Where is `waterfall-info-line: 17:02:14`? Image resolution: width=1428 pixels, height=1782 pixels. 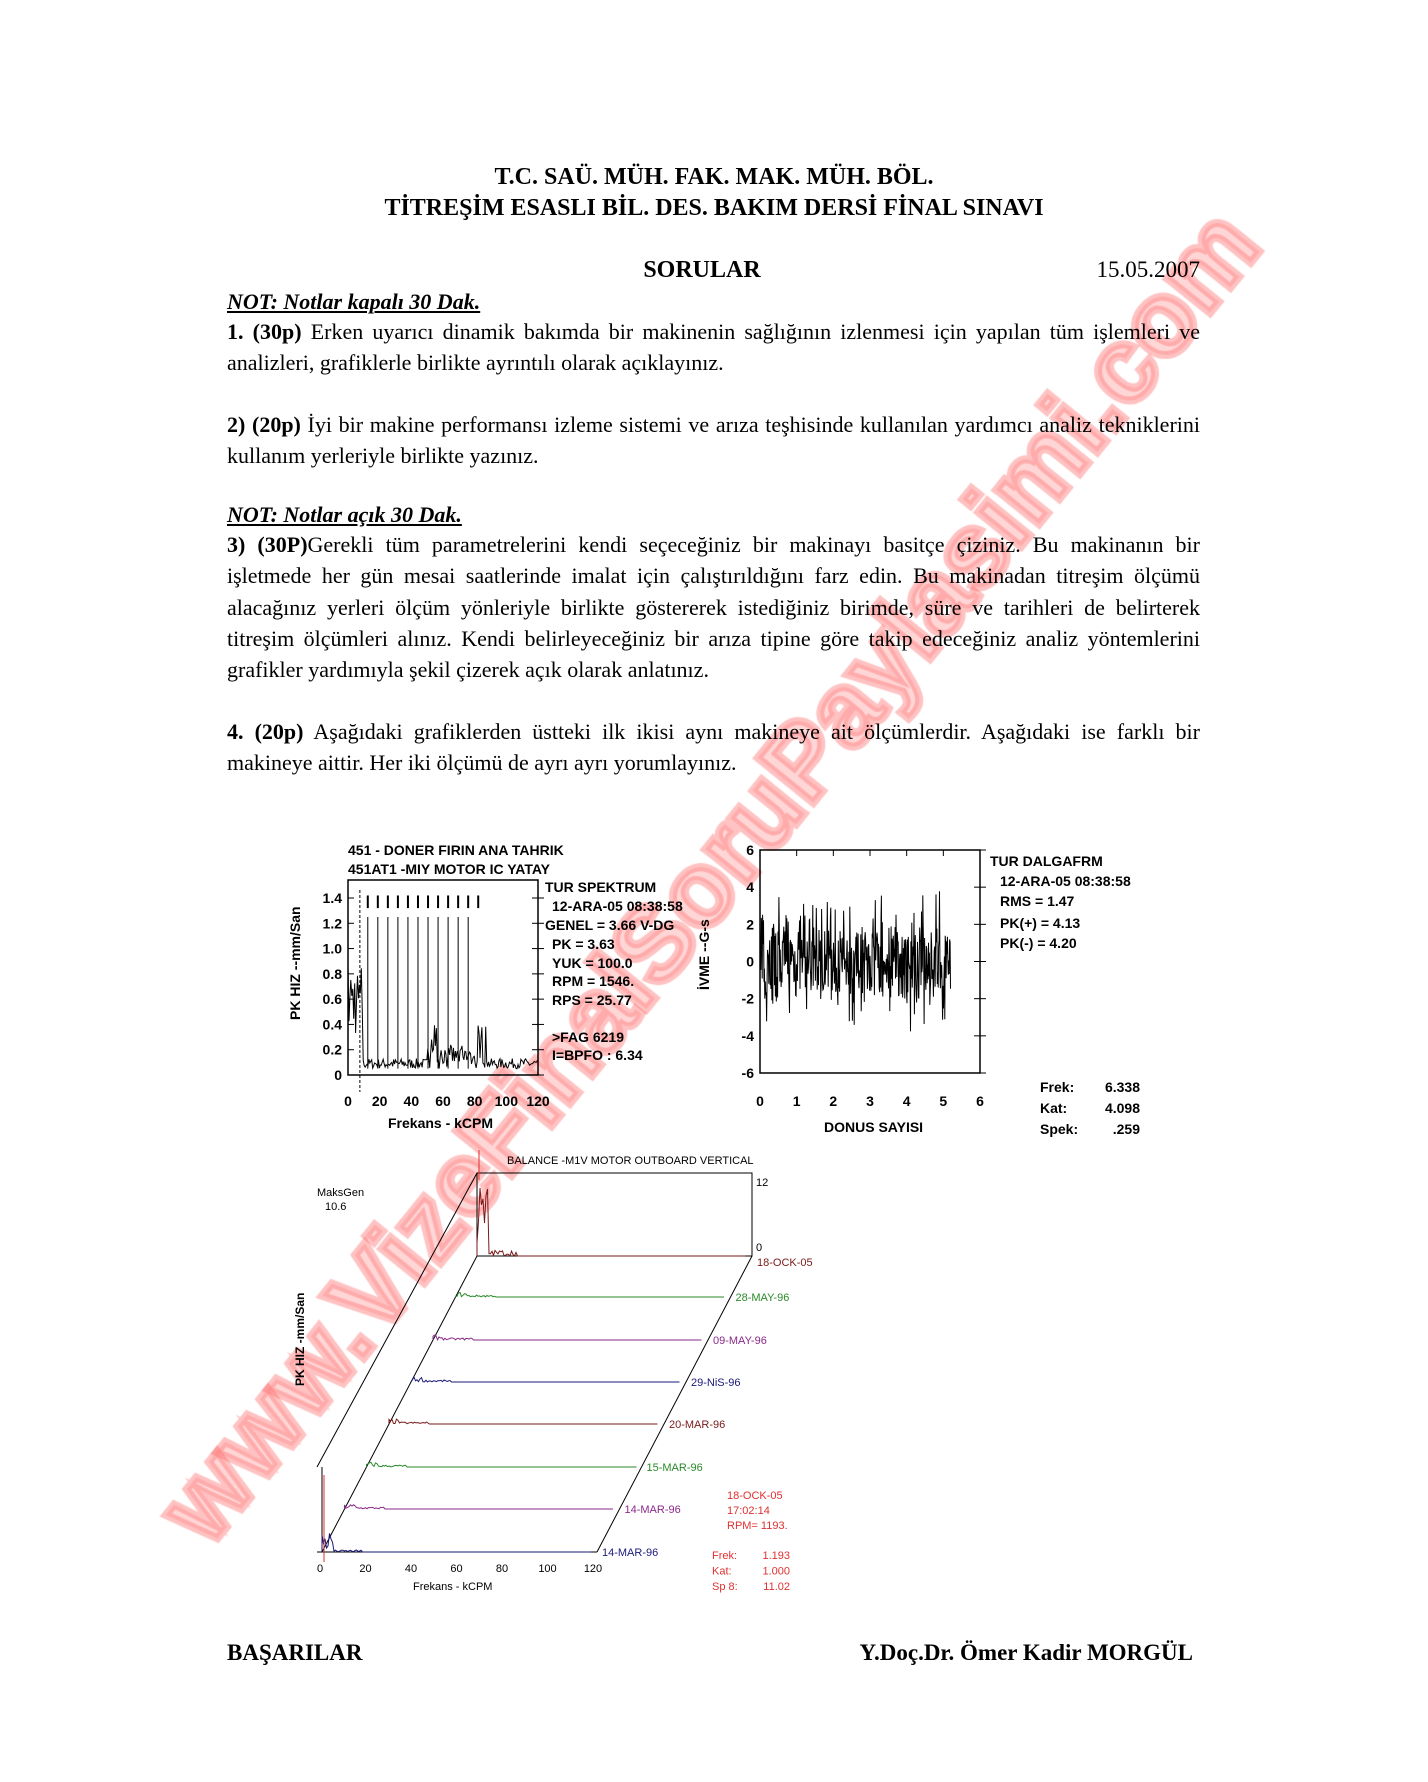 waterfall-info-line: 17:02:14 is located at coordinates (748, 1511).